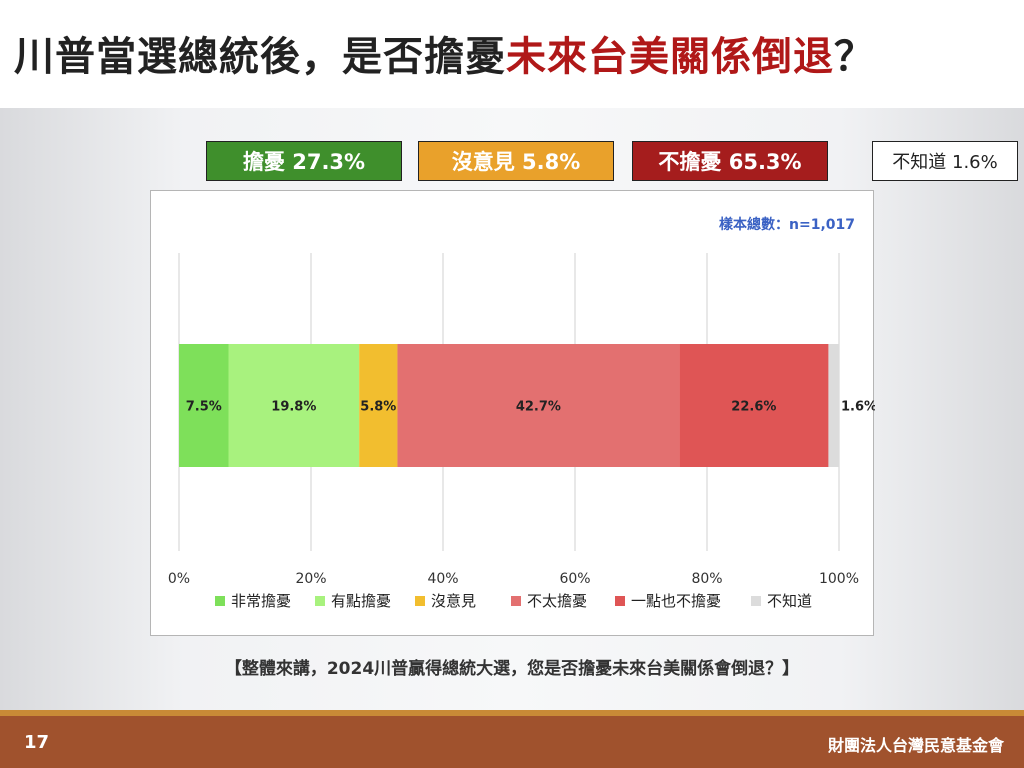 Image resolution: width=1024 pixels, height=768 pixels. Describe the element at coordinates (260, 57) in the screenshot. I see `title-text: 川普當選總統後，是否擔憂` at that location.